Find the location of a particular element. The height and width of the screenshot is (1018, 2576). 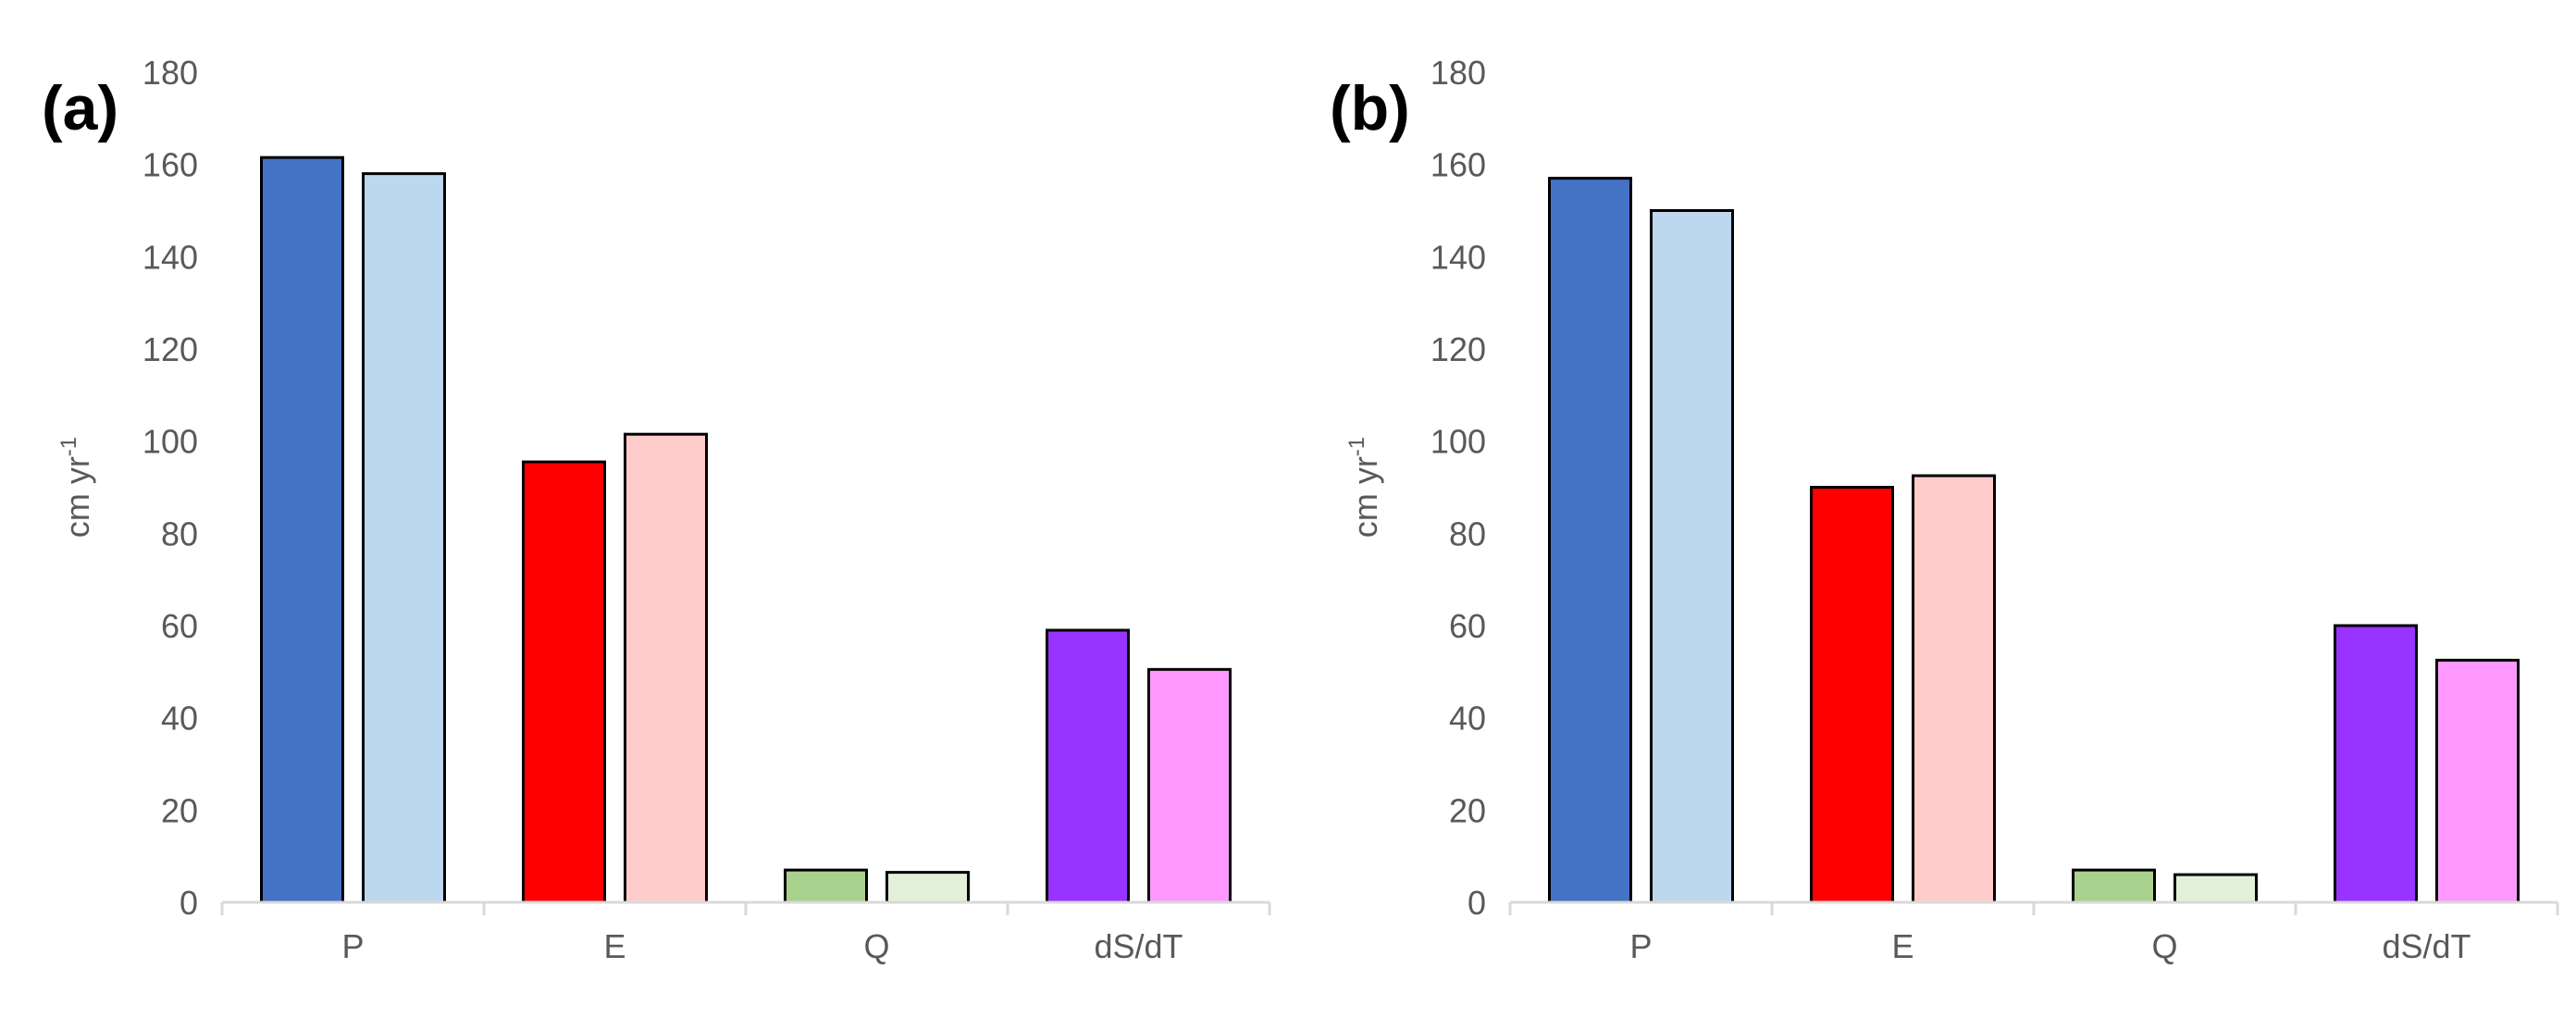

panel-label: (b) is located at coordinates (1370, 108).